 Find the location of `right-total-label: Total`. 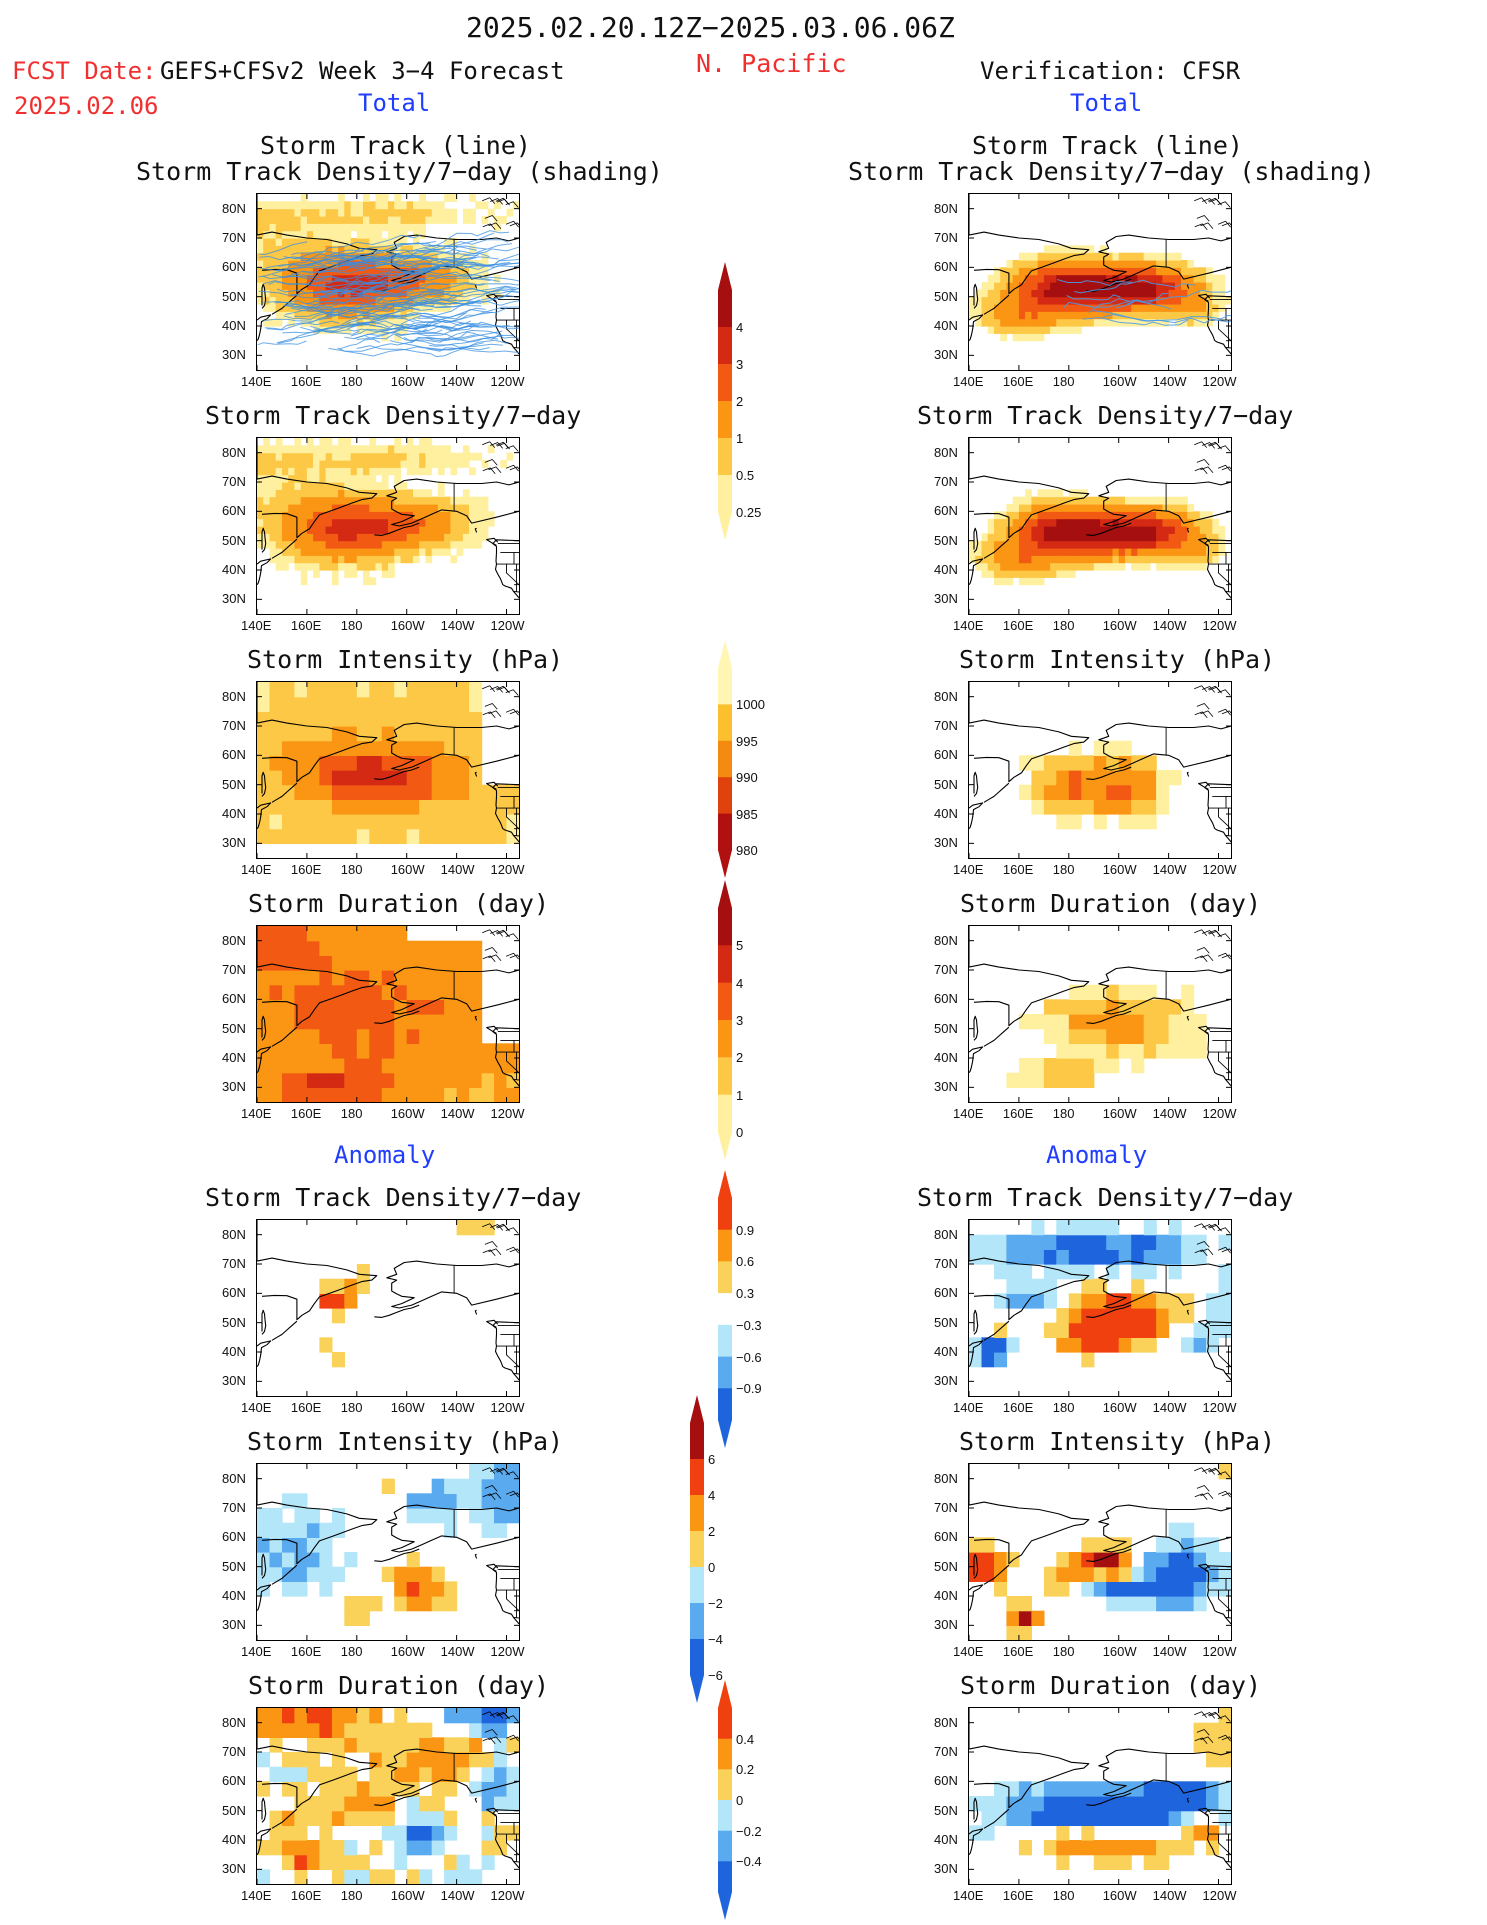

right-total-label: Total is located at coordinates (1106, 103).